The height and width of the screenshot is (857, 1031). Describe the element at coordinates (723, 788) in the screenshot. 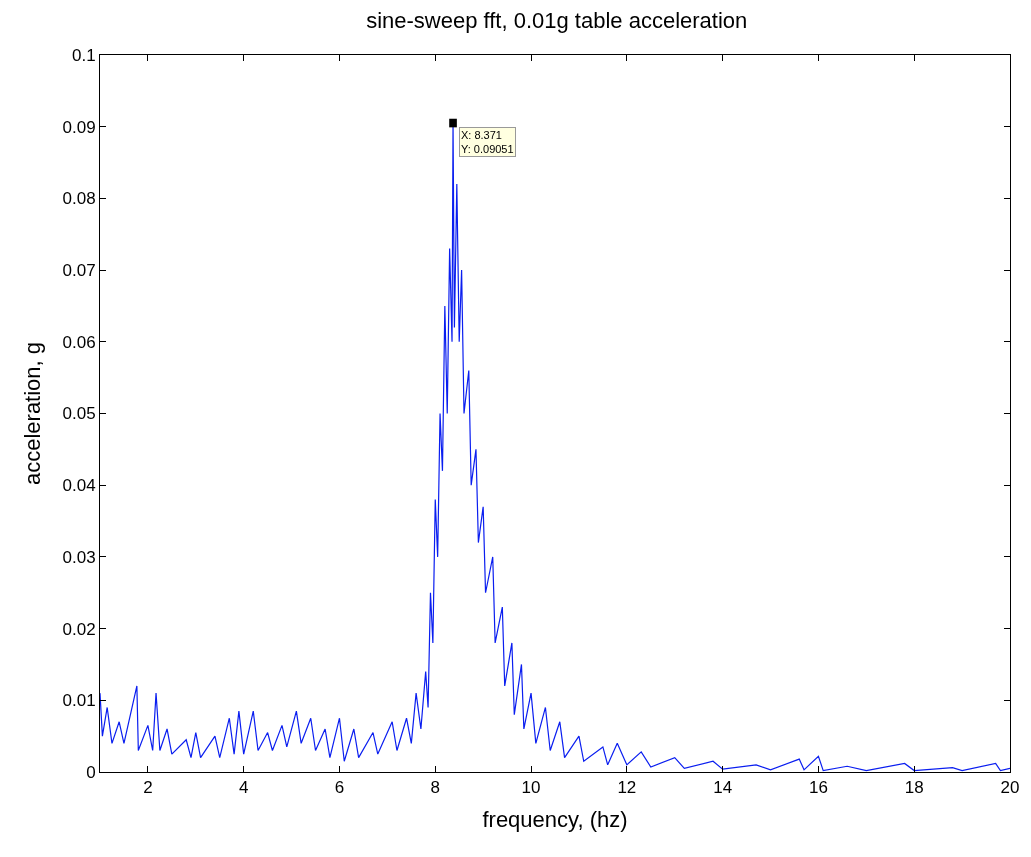

I see `x-tick-label: 14` at that location.